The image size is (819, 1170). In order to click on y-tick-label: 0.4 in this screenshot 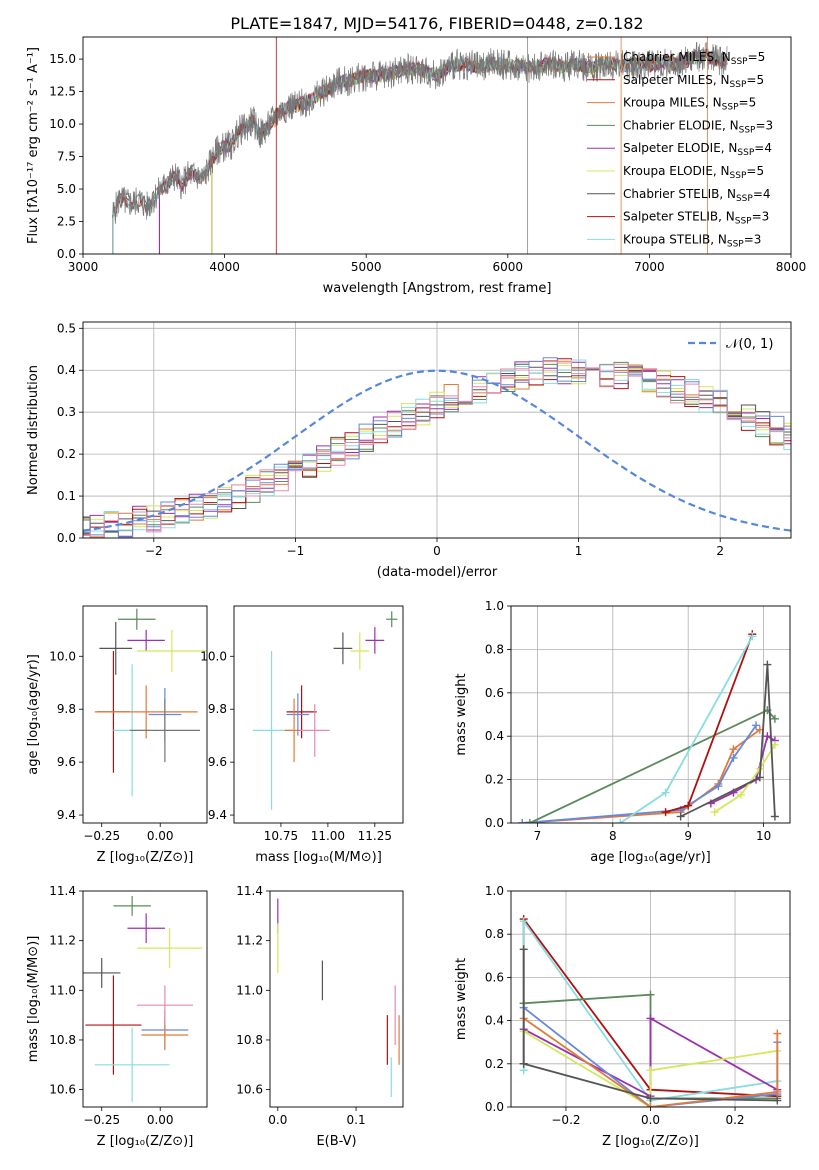, I will do `click(494, 736)`.